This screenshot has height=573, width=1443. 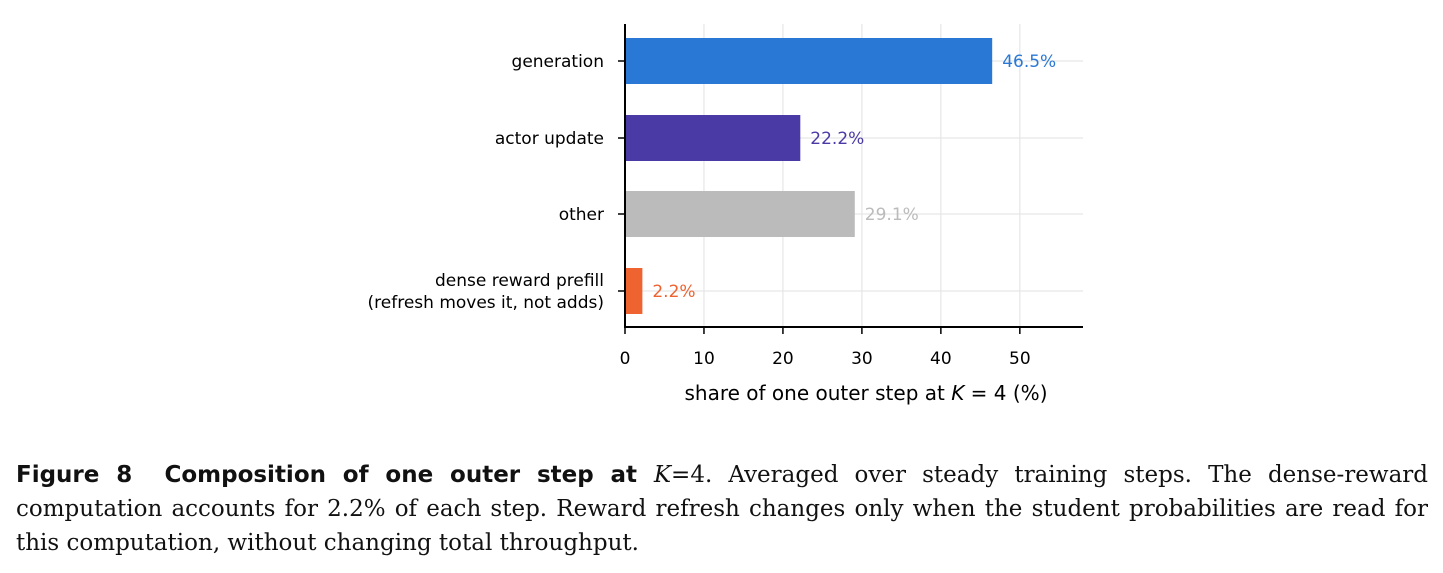 I want to click on value-label-2: 29.1%, so click(x=892, y=215).